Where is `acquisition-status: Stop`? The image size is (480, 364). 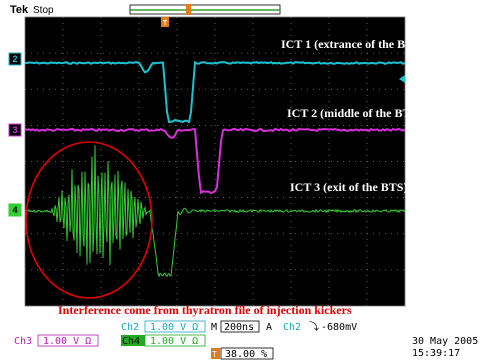 acquisition-status: Stop is located at coordinates (43, 10).